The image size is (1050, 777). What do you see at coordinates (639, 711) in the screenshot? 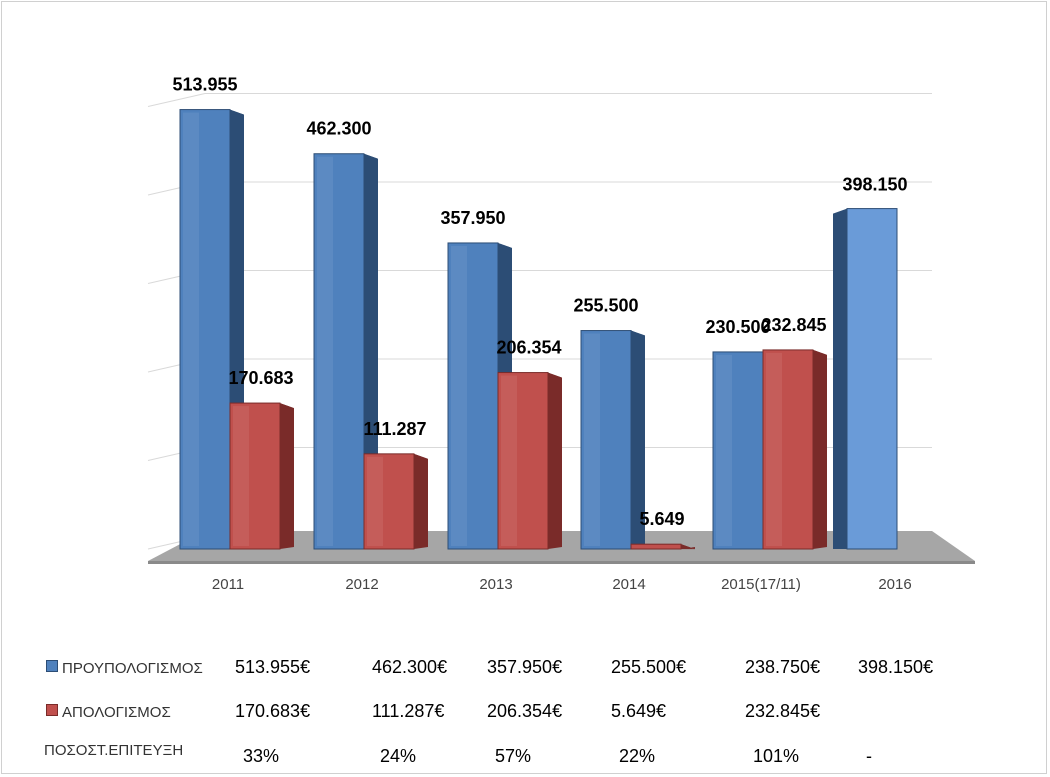
I see `table-cell: 5.649€` at bounding box center [639, 711].